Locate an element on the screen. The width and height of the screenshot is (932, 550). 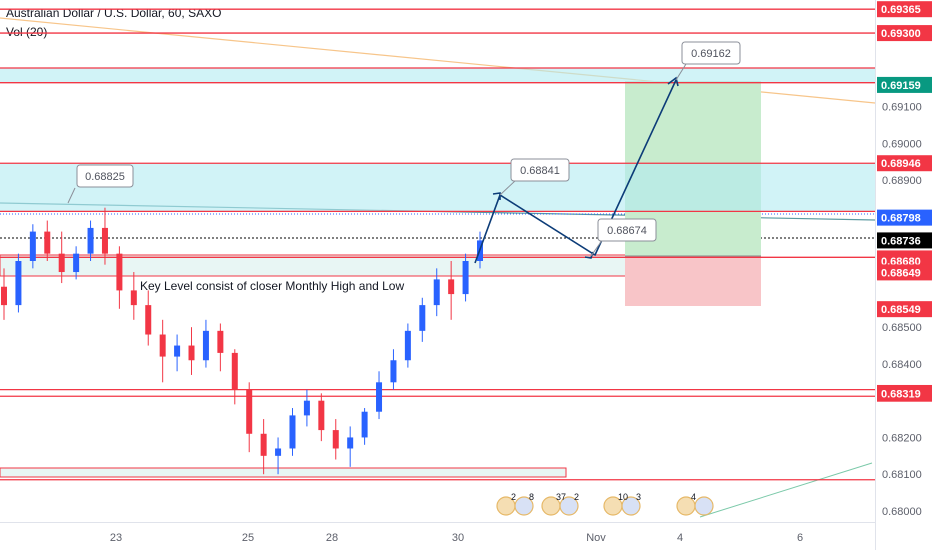
price-badge: 0.68549 is located at coordinates (904, 309).